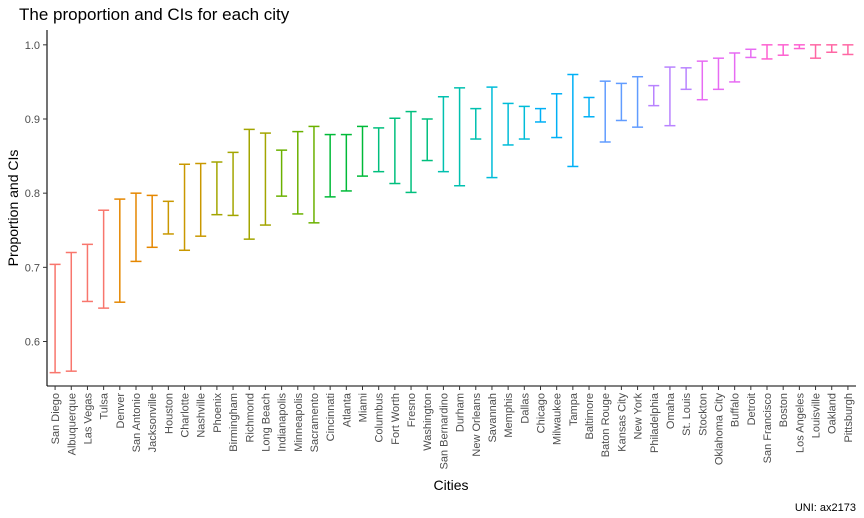 The width and height of the screenshot is (864, 518). What do you see at coordinates (703, 414) in the screenshot?
I see `x-tick-label: Stockton` at bounding box center [703, 414].